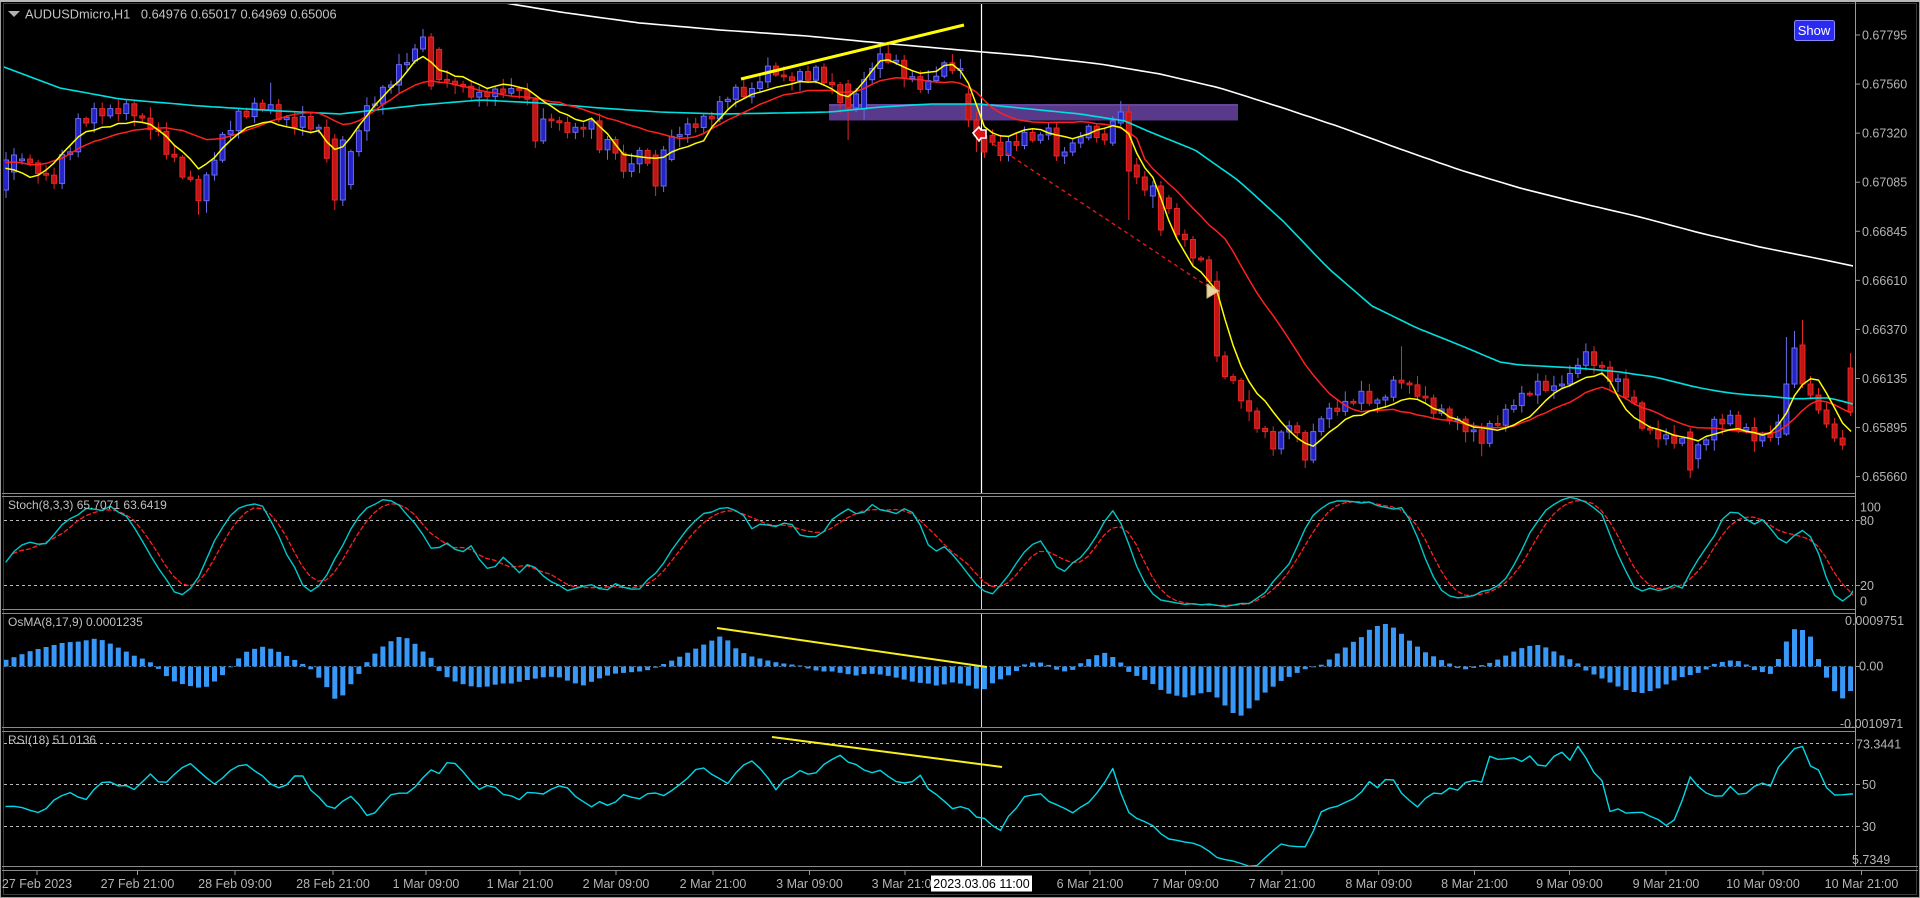 This screenshot has width=1920, height=898. What do you see at coordinates (1884, 36) in the screenshot?
I see `svg-text: 0.67795` at bounding box center [1884, 36].